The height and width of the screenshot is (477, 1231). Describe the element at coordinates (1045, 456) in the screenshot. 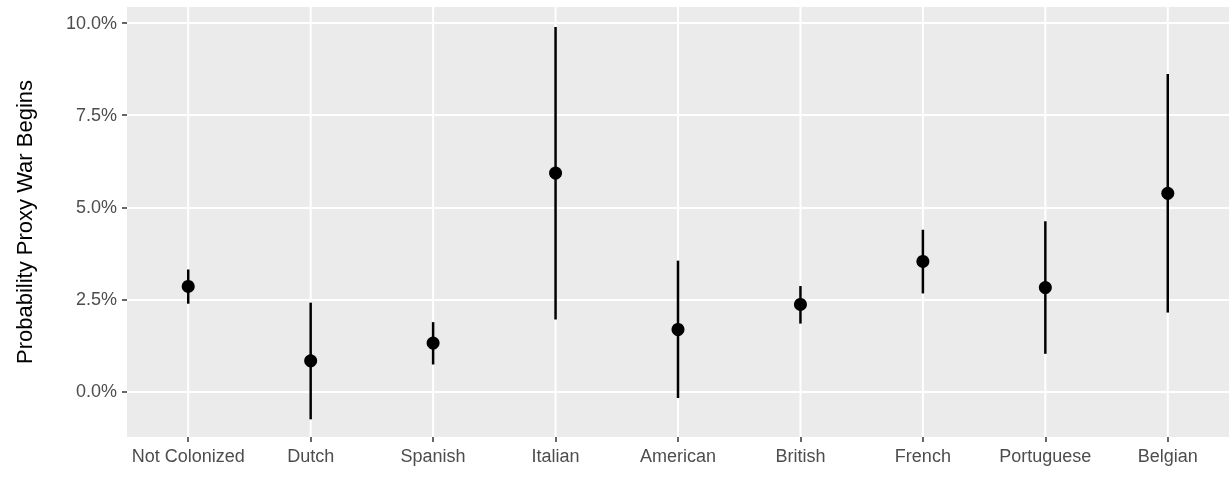

I see `x-tick-label: Portuguese` at that location.